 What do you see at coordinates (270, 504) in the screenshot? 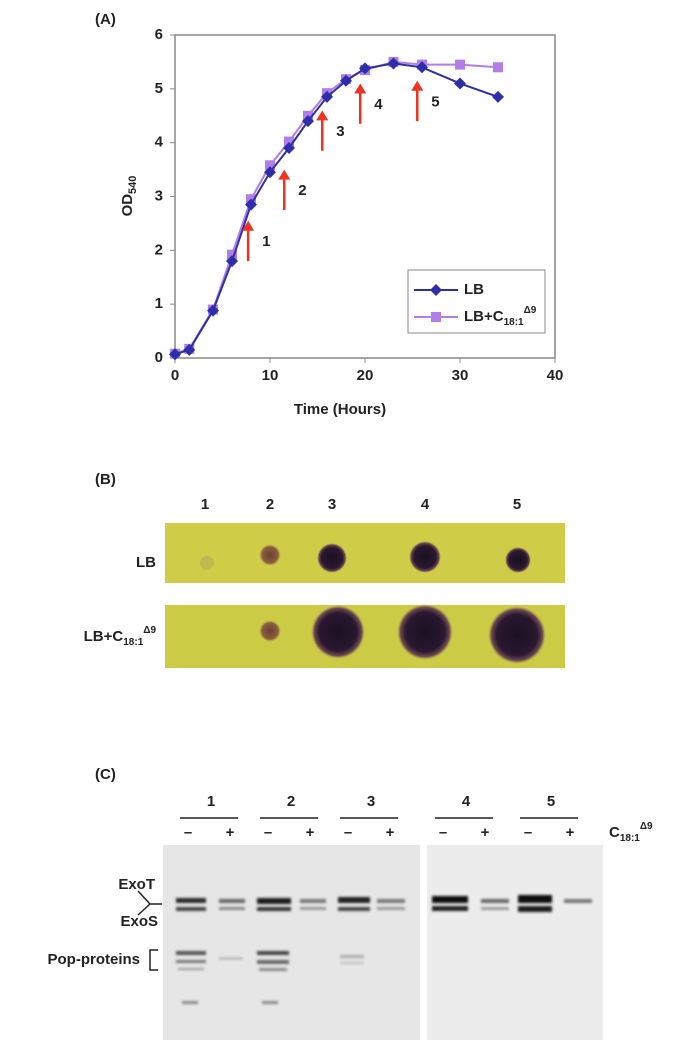
I see `lane-label: 2` at bounding box center [270, 504].